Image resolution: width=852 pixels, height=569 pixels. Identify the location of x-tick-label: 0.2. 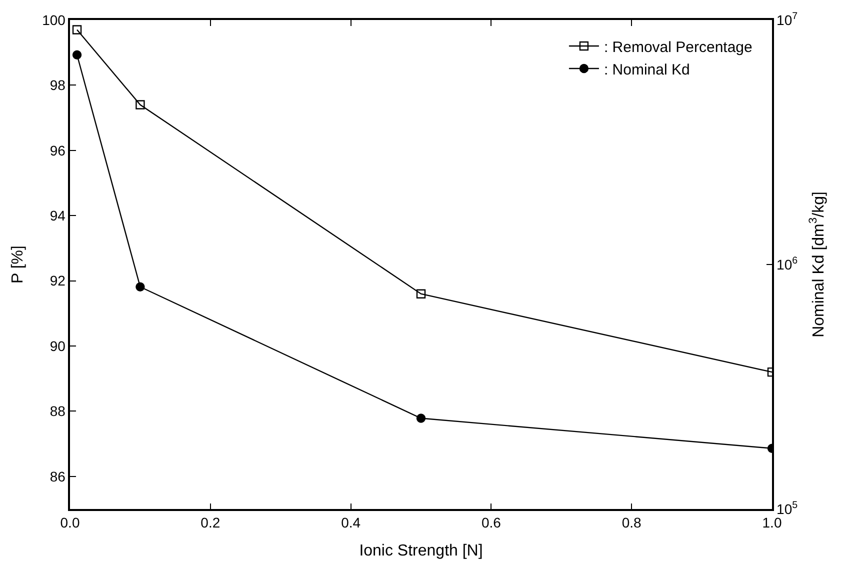
(210, 522).